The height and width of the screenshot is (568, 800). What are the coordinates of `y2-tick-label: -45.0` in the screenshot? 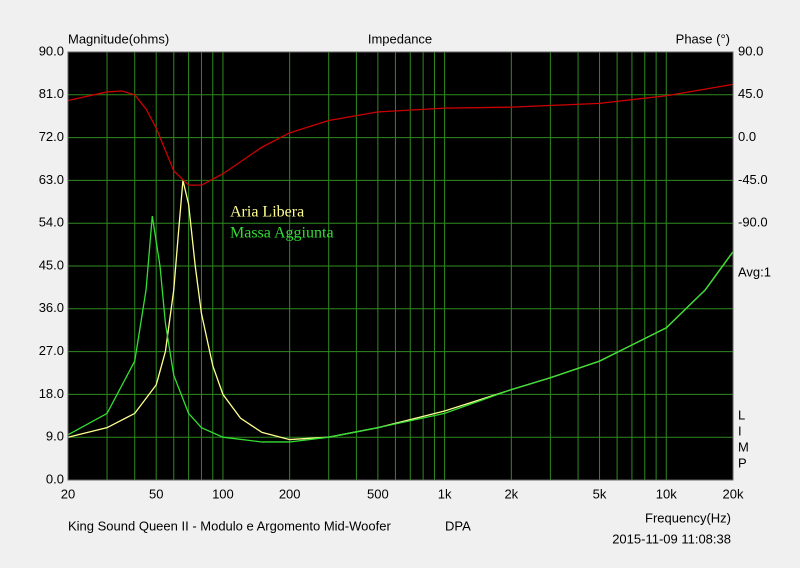 It's located at (753, 179).